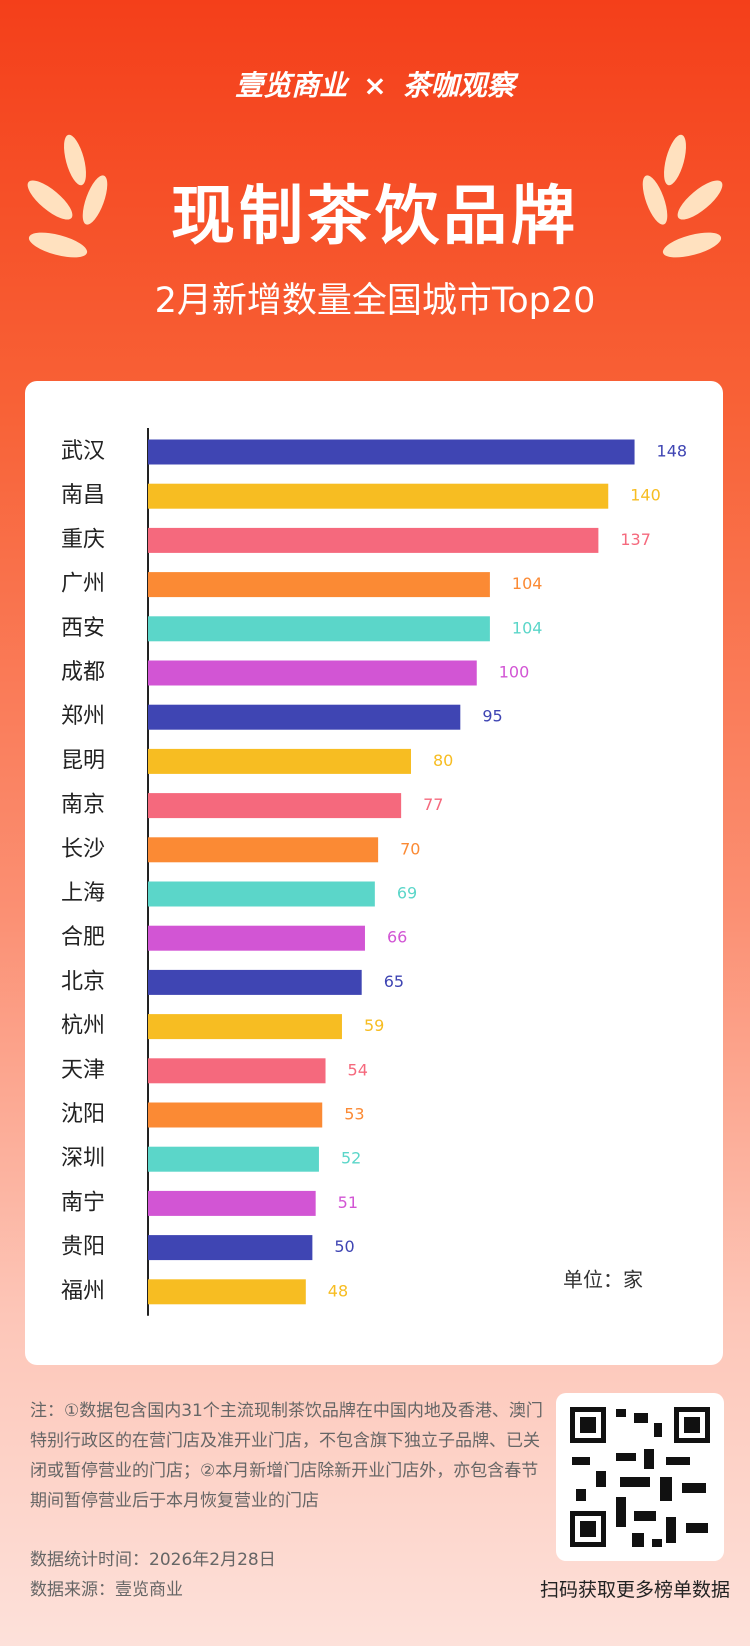  Describe the element at coordinates (407, 893) in the screenshot. I see `value-label: 69` at that location.